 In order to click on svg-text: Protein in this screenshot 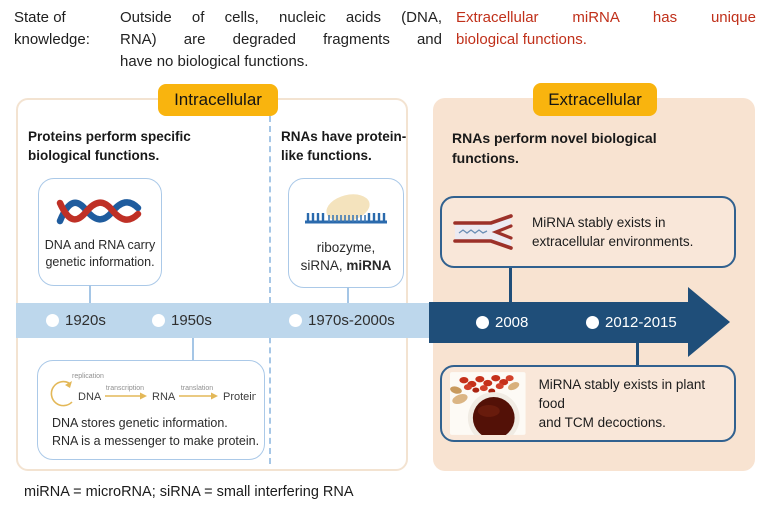, I will do `click(239, 397)`.